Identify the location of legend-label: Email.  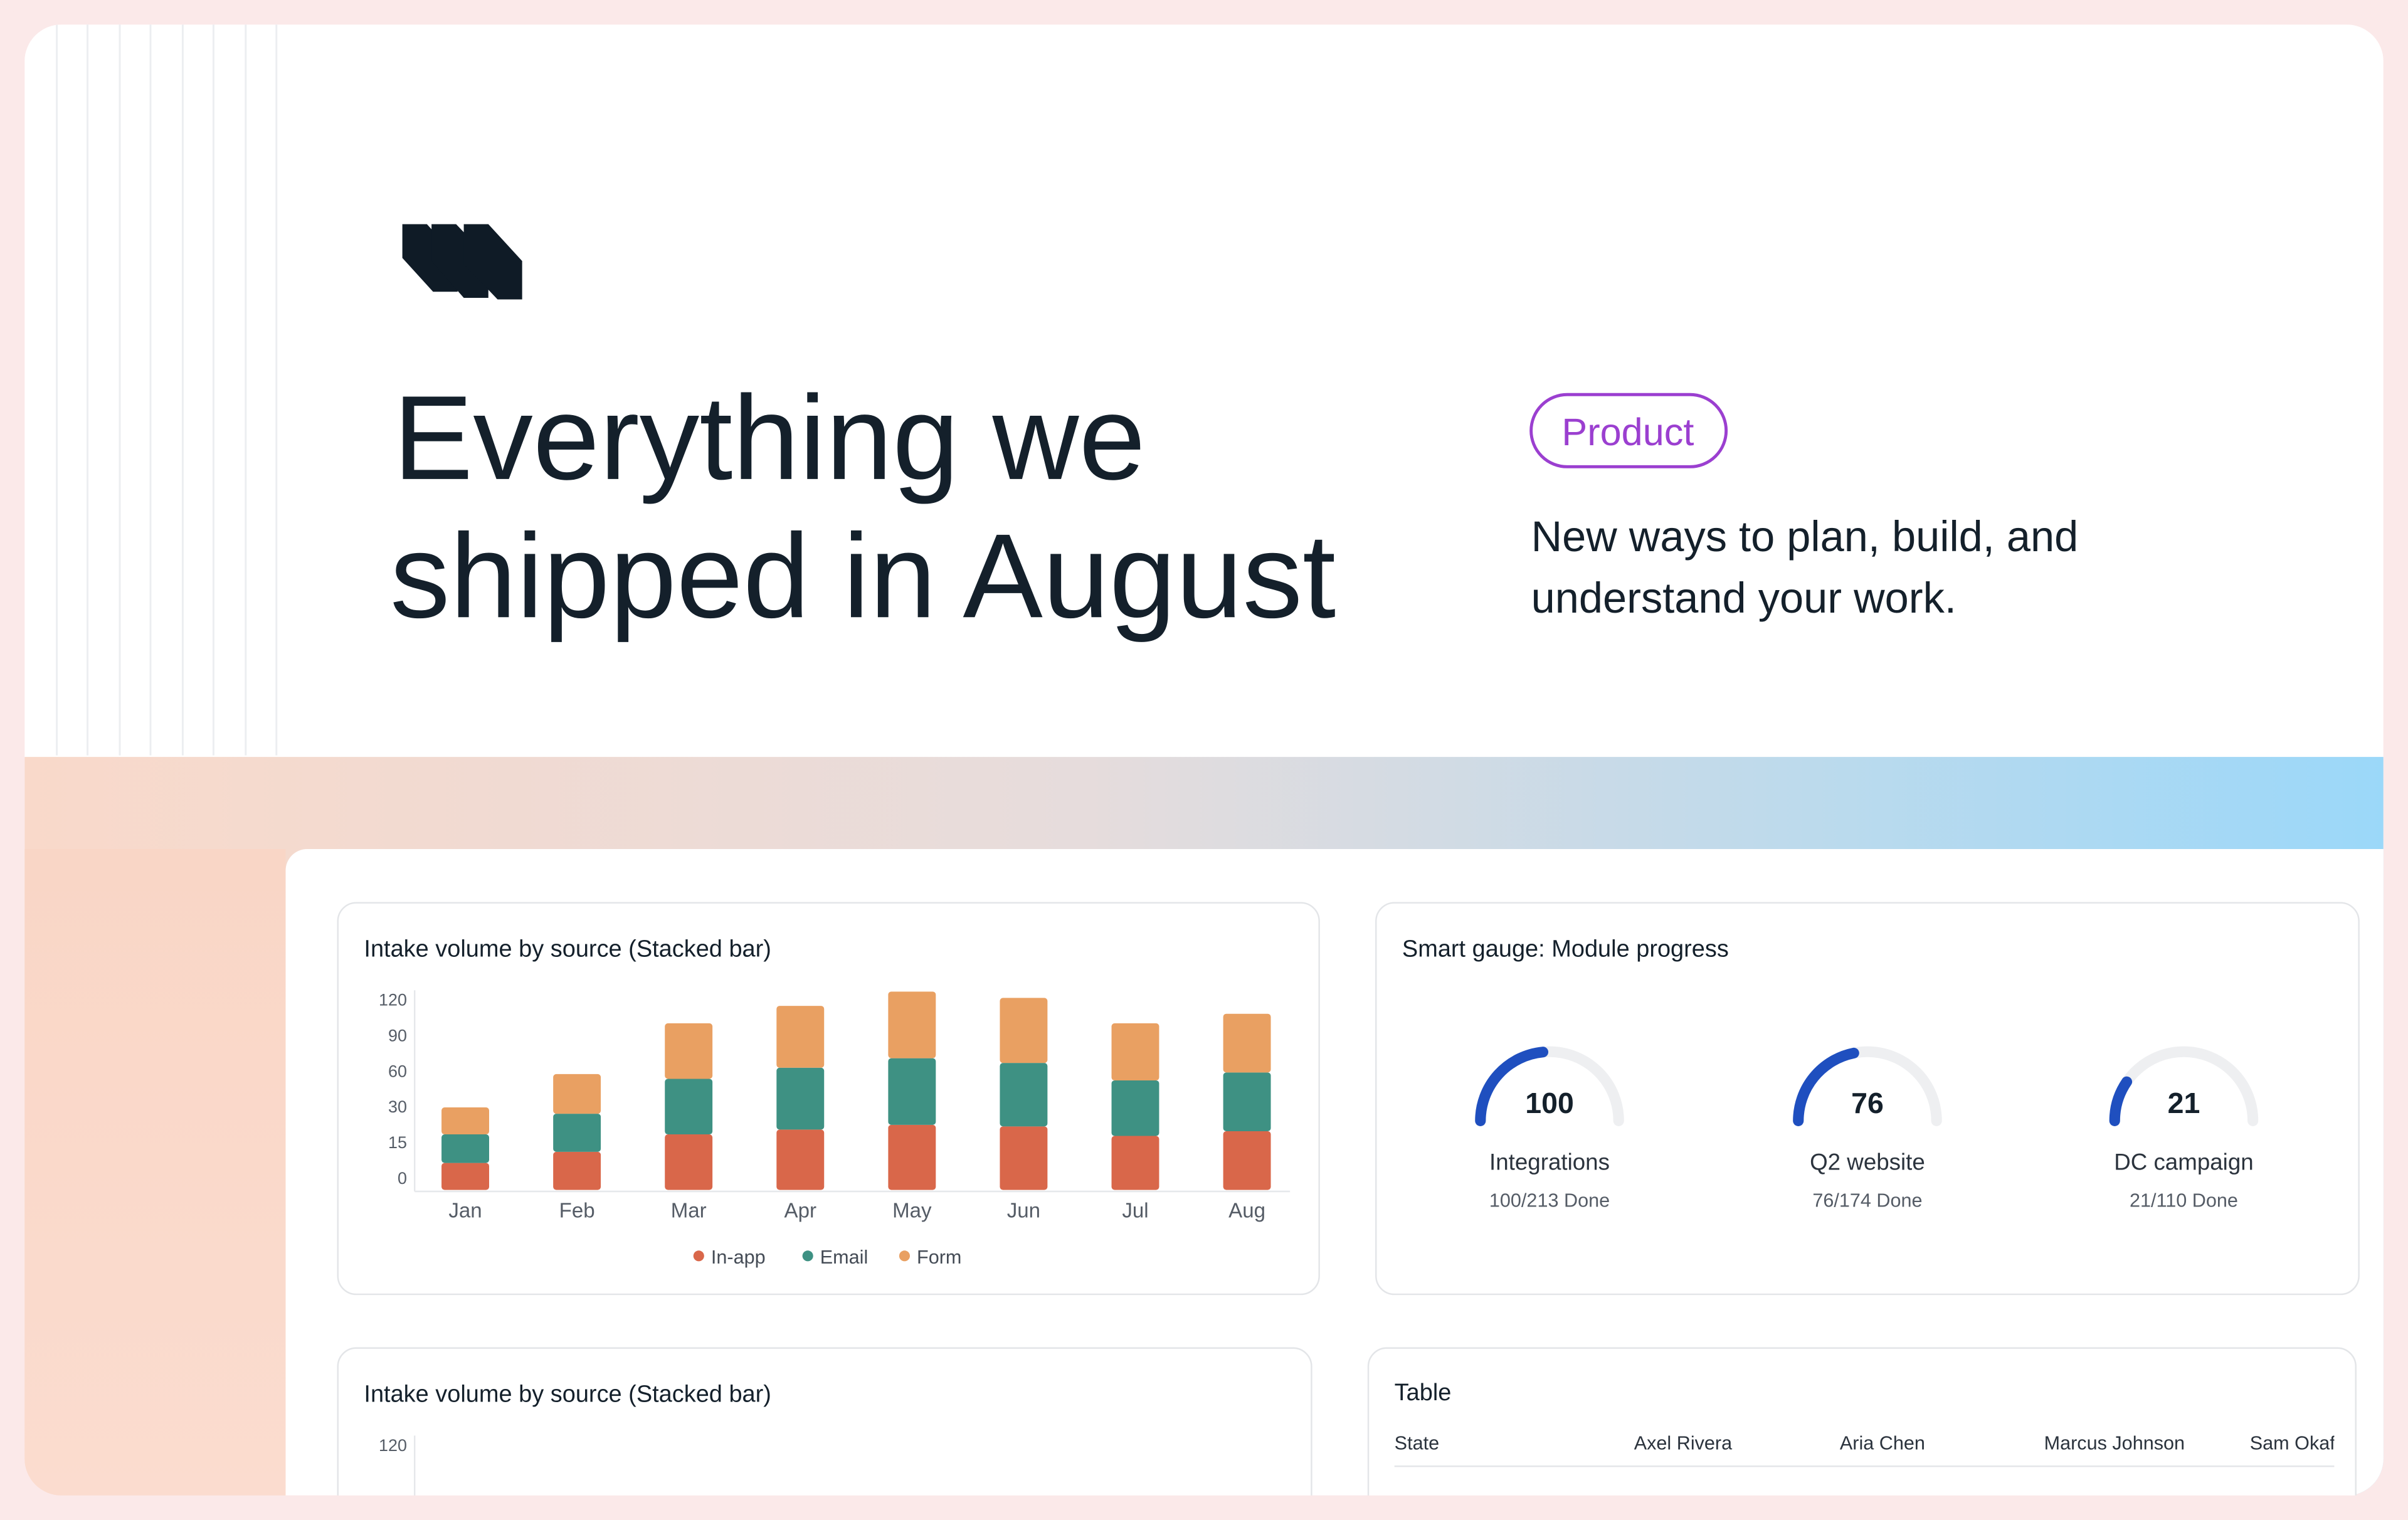
(844, 1258).